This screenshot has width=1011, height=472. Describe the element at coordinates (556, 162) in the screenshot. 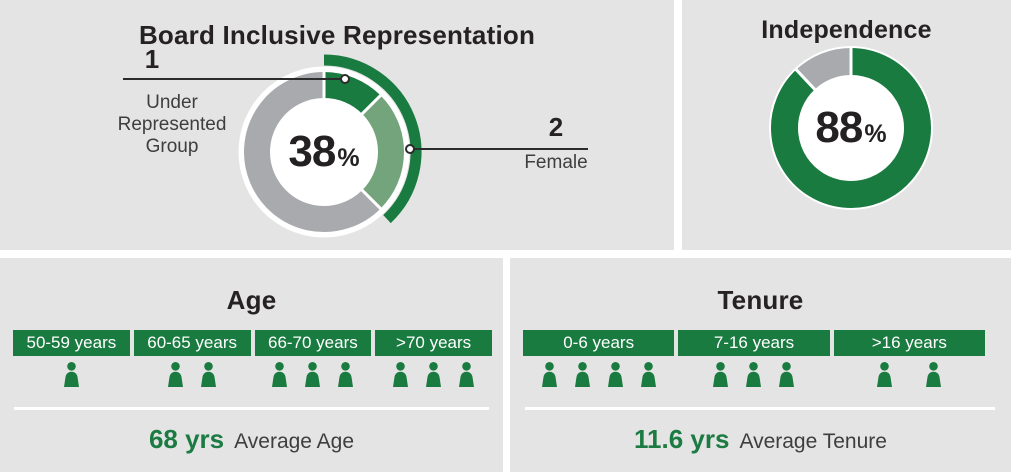

I see `callout-label-female: Female` at that location.